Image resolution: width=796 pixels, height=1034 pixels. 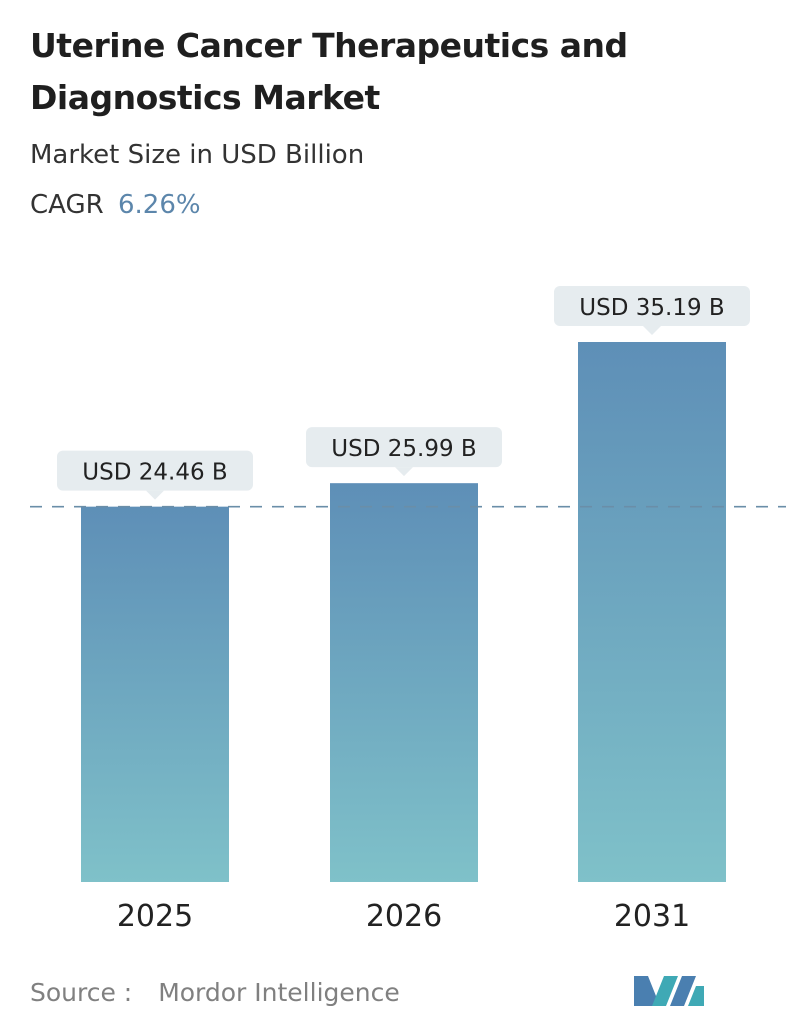 I want to click on data-label-text: USD 35.19 B, so click(x=651, y=308).